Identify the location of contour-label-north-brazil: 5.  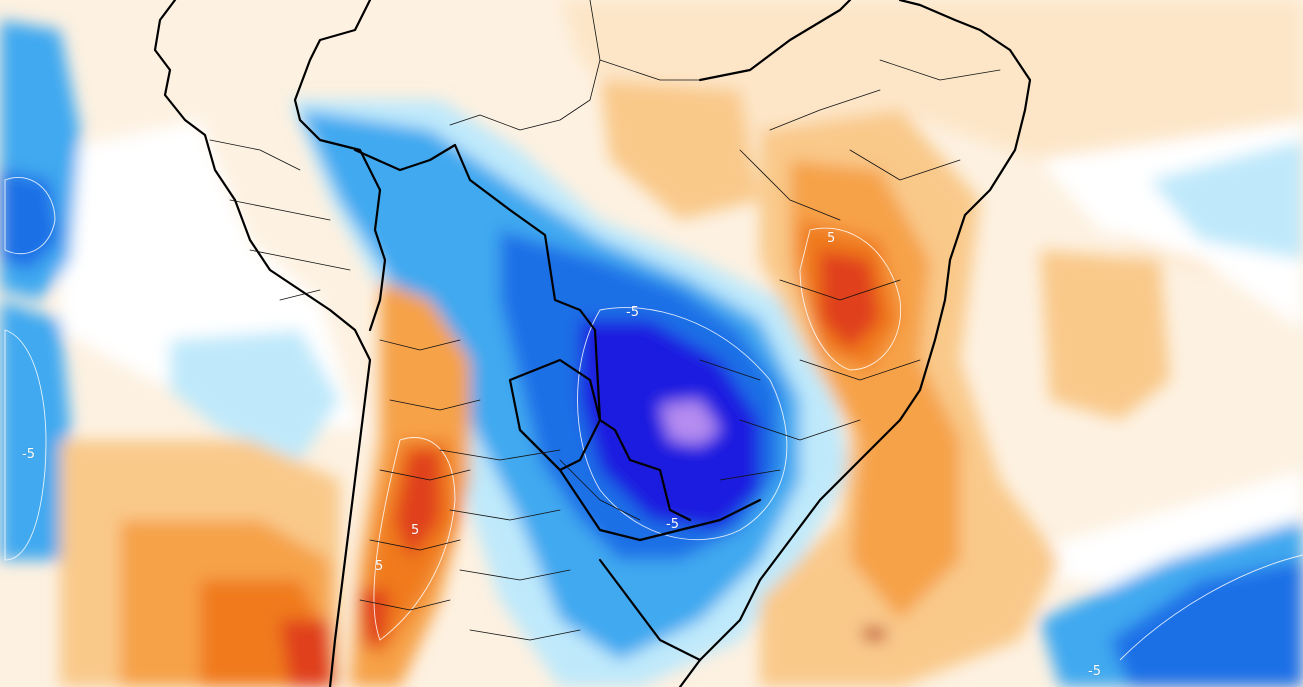
(831, 238).